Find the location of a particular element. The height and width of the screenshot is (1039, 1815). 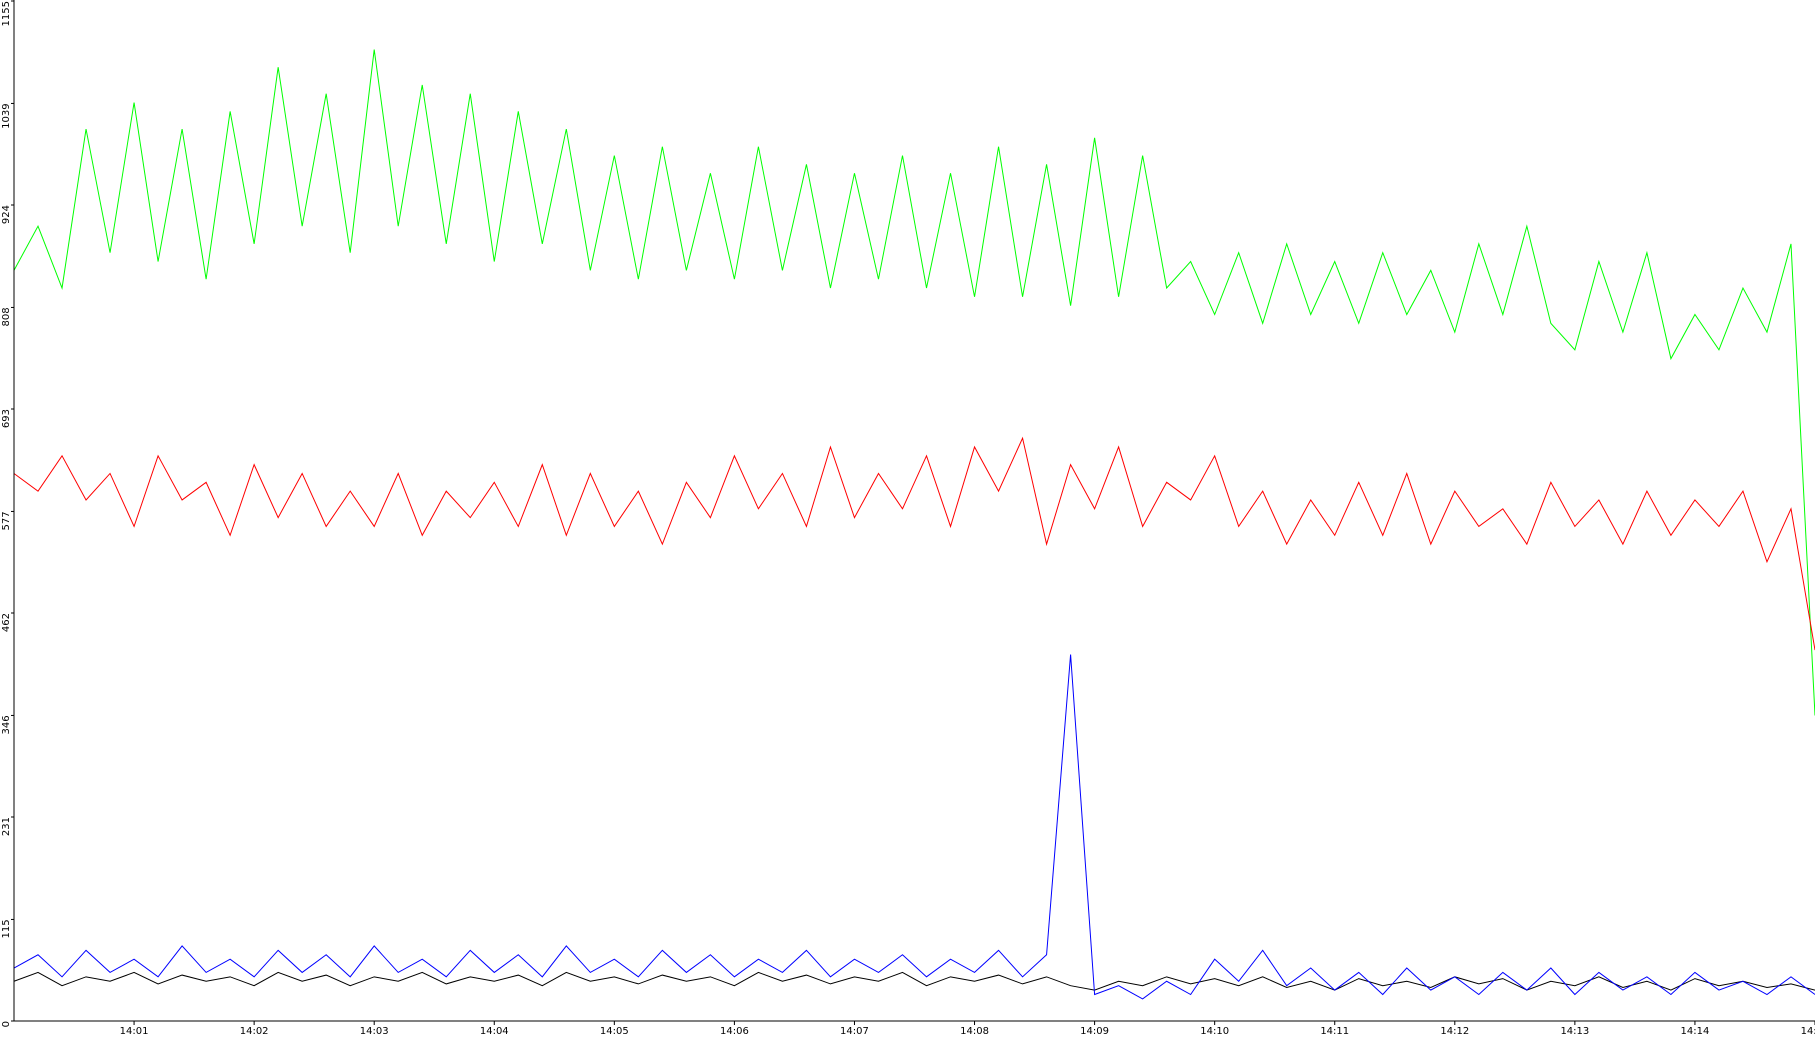

x-tick-label: 14:12 is located at coordinates (1454, 1031).